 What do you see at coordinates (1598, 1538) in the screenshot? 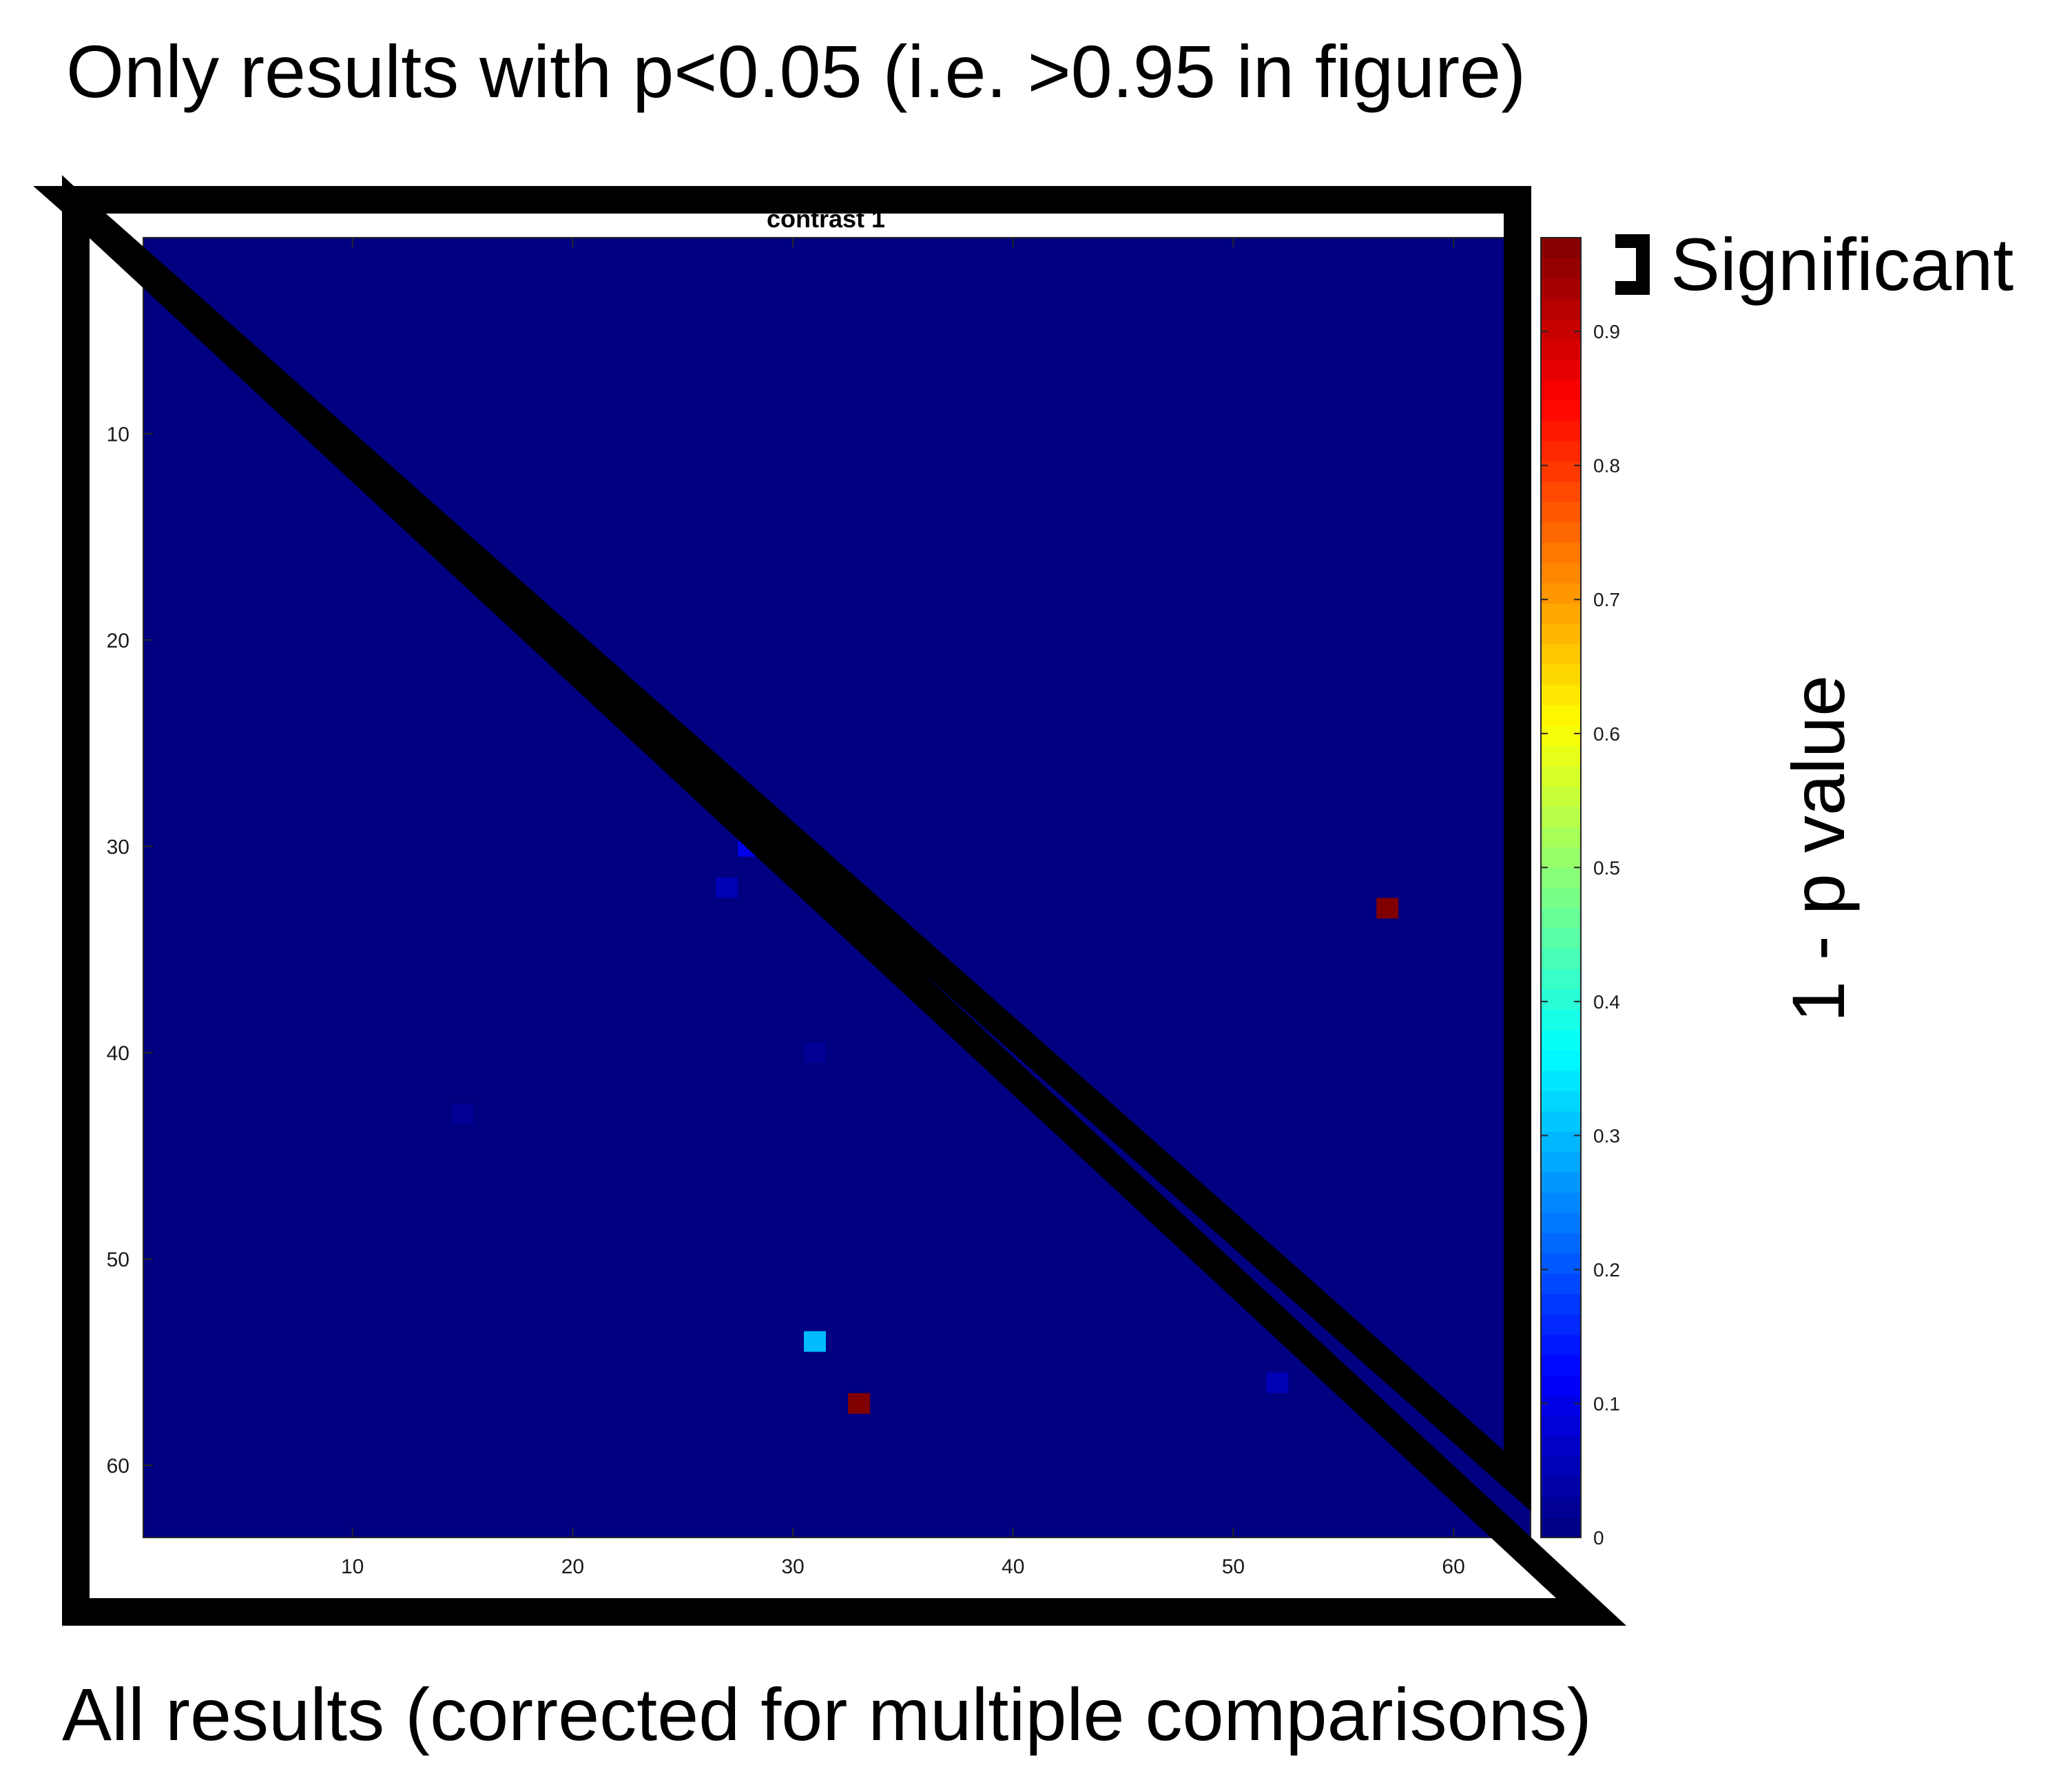
I see `colorbar-tick-label: 0` at bounding box center [1598, 1538].